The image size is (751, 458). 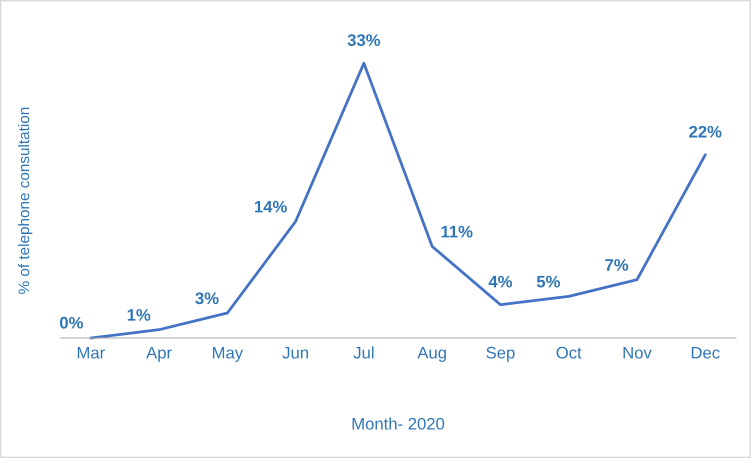 What do you see at coordinates (91, 352) in the screenshot?
I see `x-tick-label: Mar` at bounding box center [91, 352].